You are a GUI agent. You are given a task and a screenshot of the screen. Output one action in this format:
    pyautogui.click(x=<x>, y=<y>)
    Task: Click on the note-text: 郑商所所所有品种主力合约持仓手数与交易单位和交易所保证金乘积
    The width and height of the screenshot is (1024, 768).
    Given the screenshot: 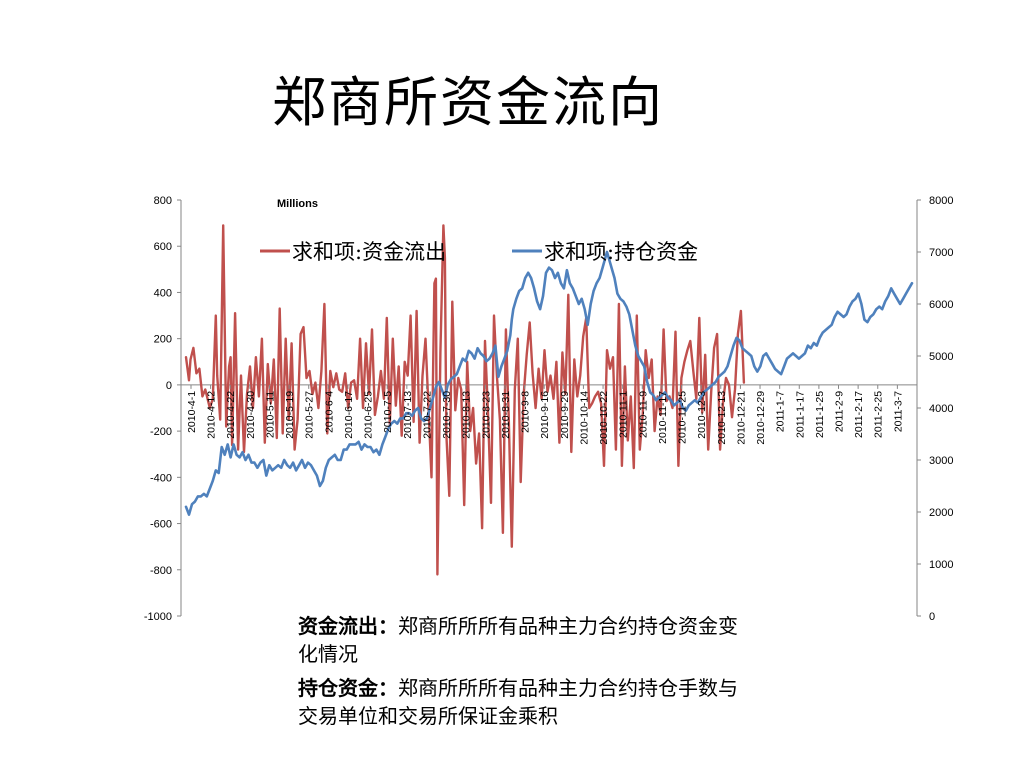 What is the action you would take?
    pyautogui.click(x=518, y=702)
    